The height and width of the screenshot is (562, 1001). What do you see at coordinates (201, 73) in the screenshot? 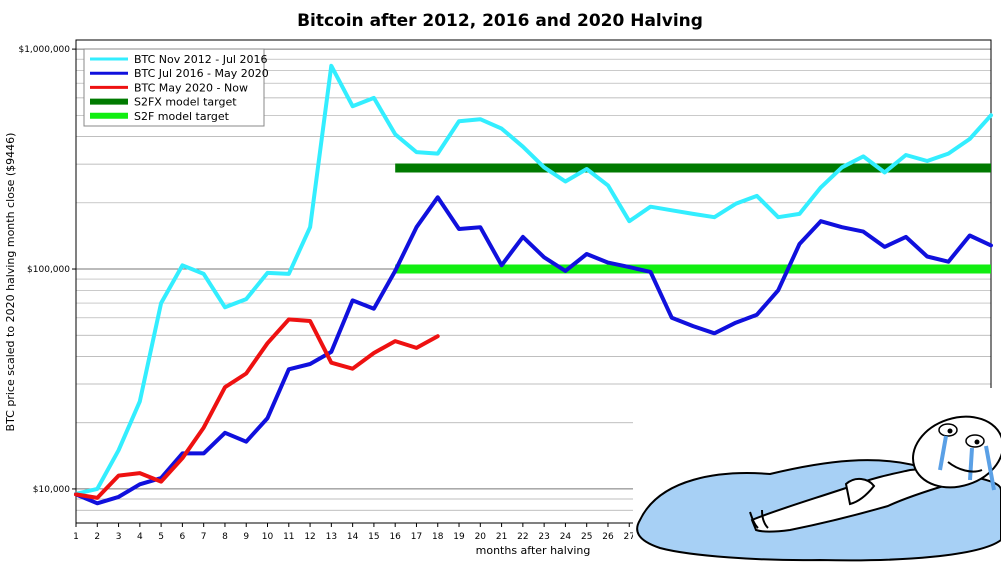
I see `legend-label: BTC Jul 2016 - May 2020` at bounding box center [201, 73].